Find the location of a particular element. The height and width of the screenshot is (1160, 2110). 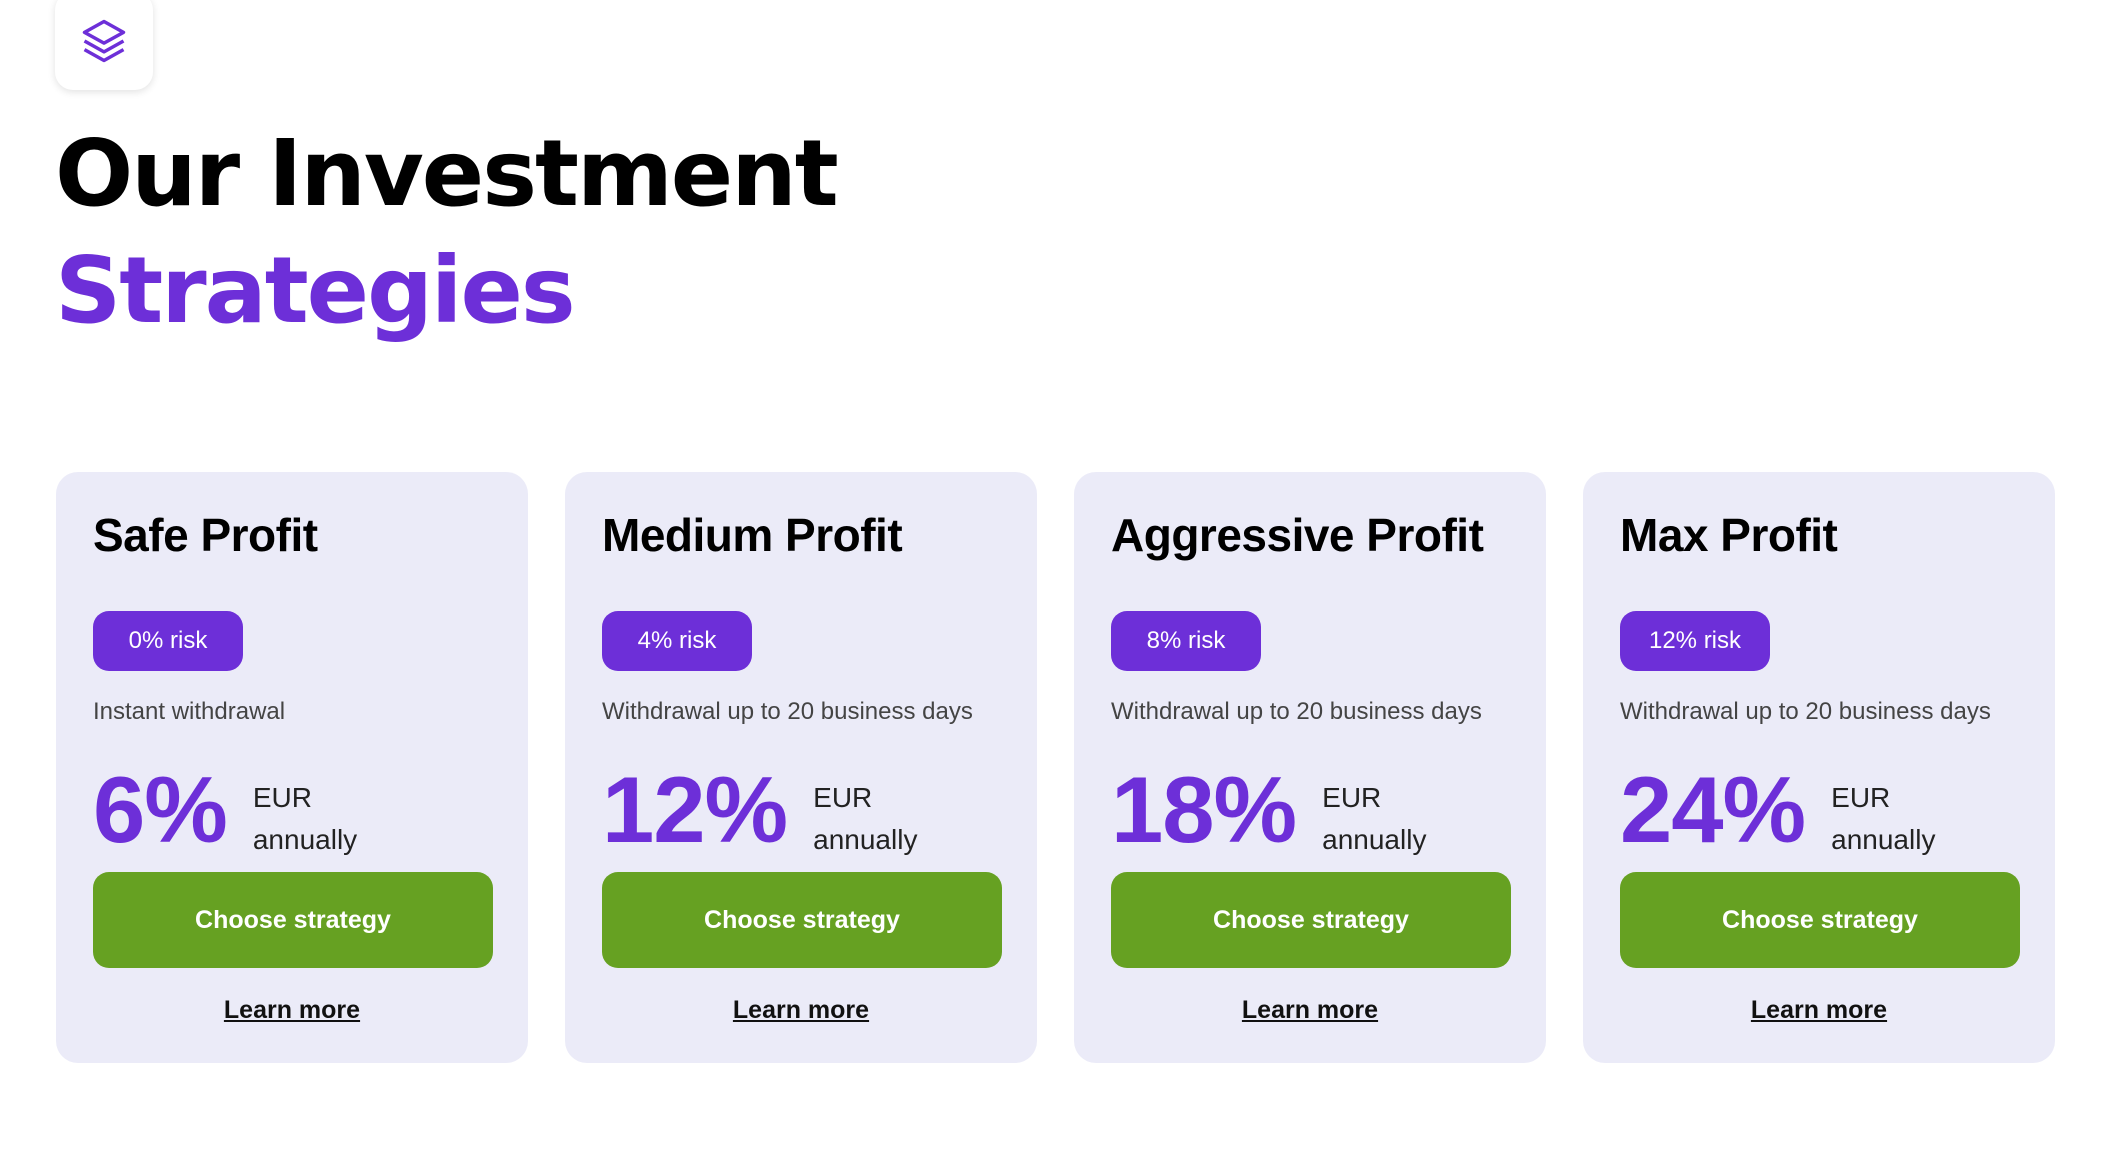

withdrawal-info: Instant withdrawal is located at coordinates (189, 711).